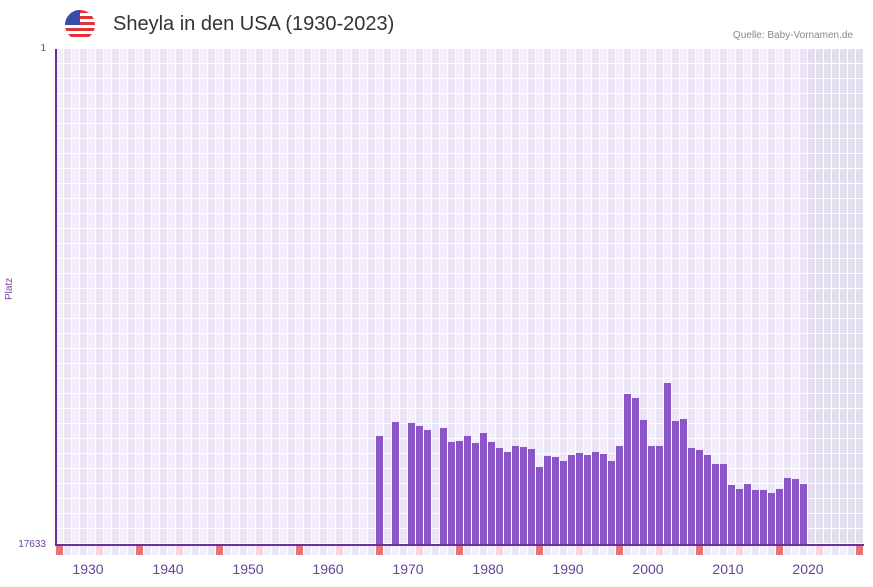 This screenshot has height=587, width=873. Describe the element at coordinates (507, 498) in the screenshot. I see `bar-1984` at that location.